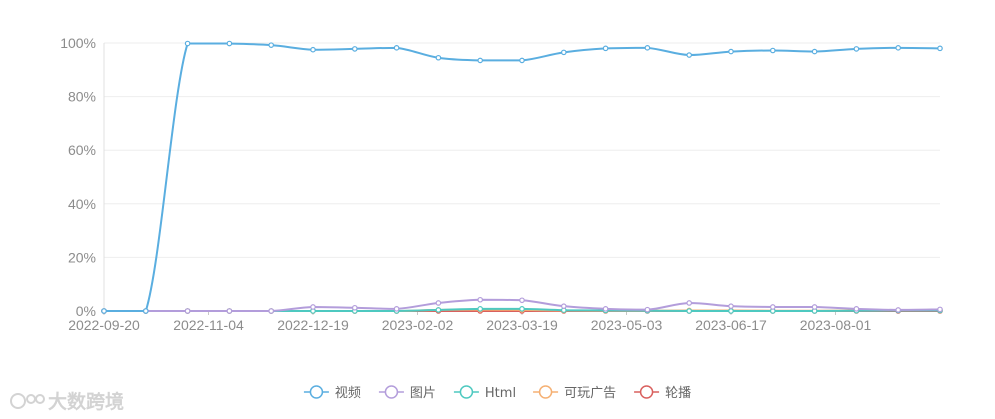  I want to click on legend-item: 视频, so click(332, 393).